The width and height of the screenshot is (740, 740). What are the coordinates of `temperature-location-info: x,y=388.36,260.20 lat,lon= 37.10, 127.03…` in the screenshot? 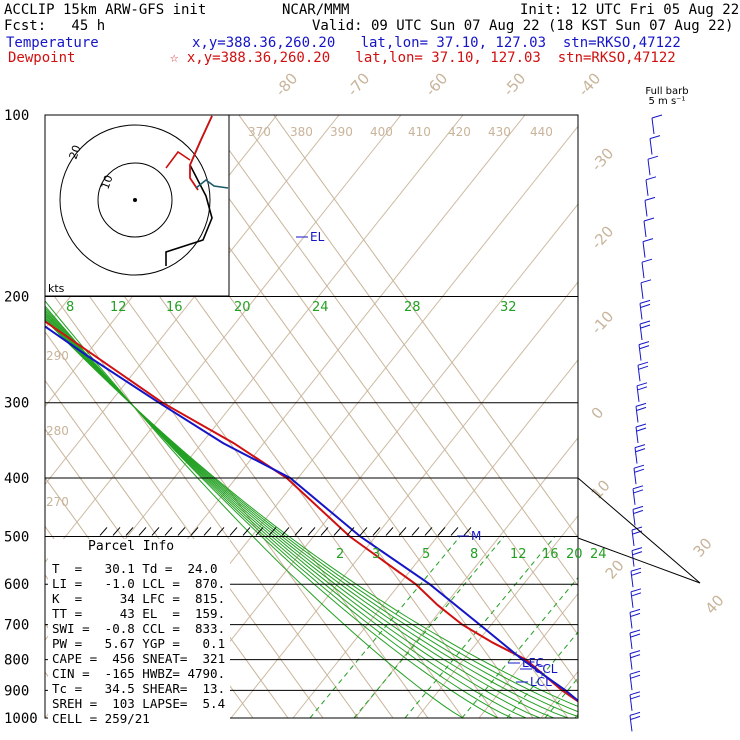 It's located at (436, 43).